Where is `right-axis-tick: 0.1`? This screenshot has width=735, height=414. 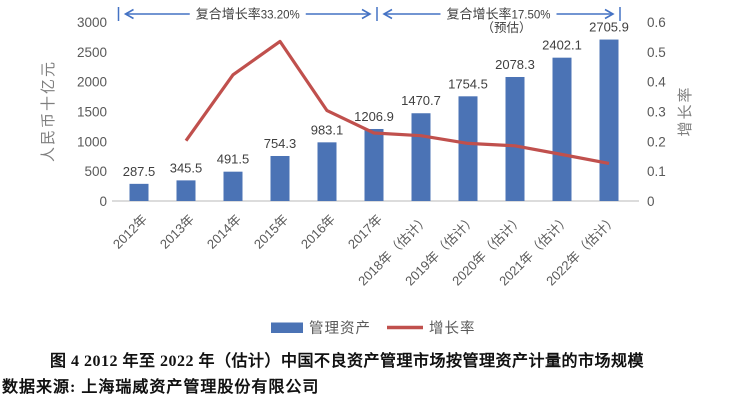
right-axis-tick: 0.1 is located at coordinates (656, 171).